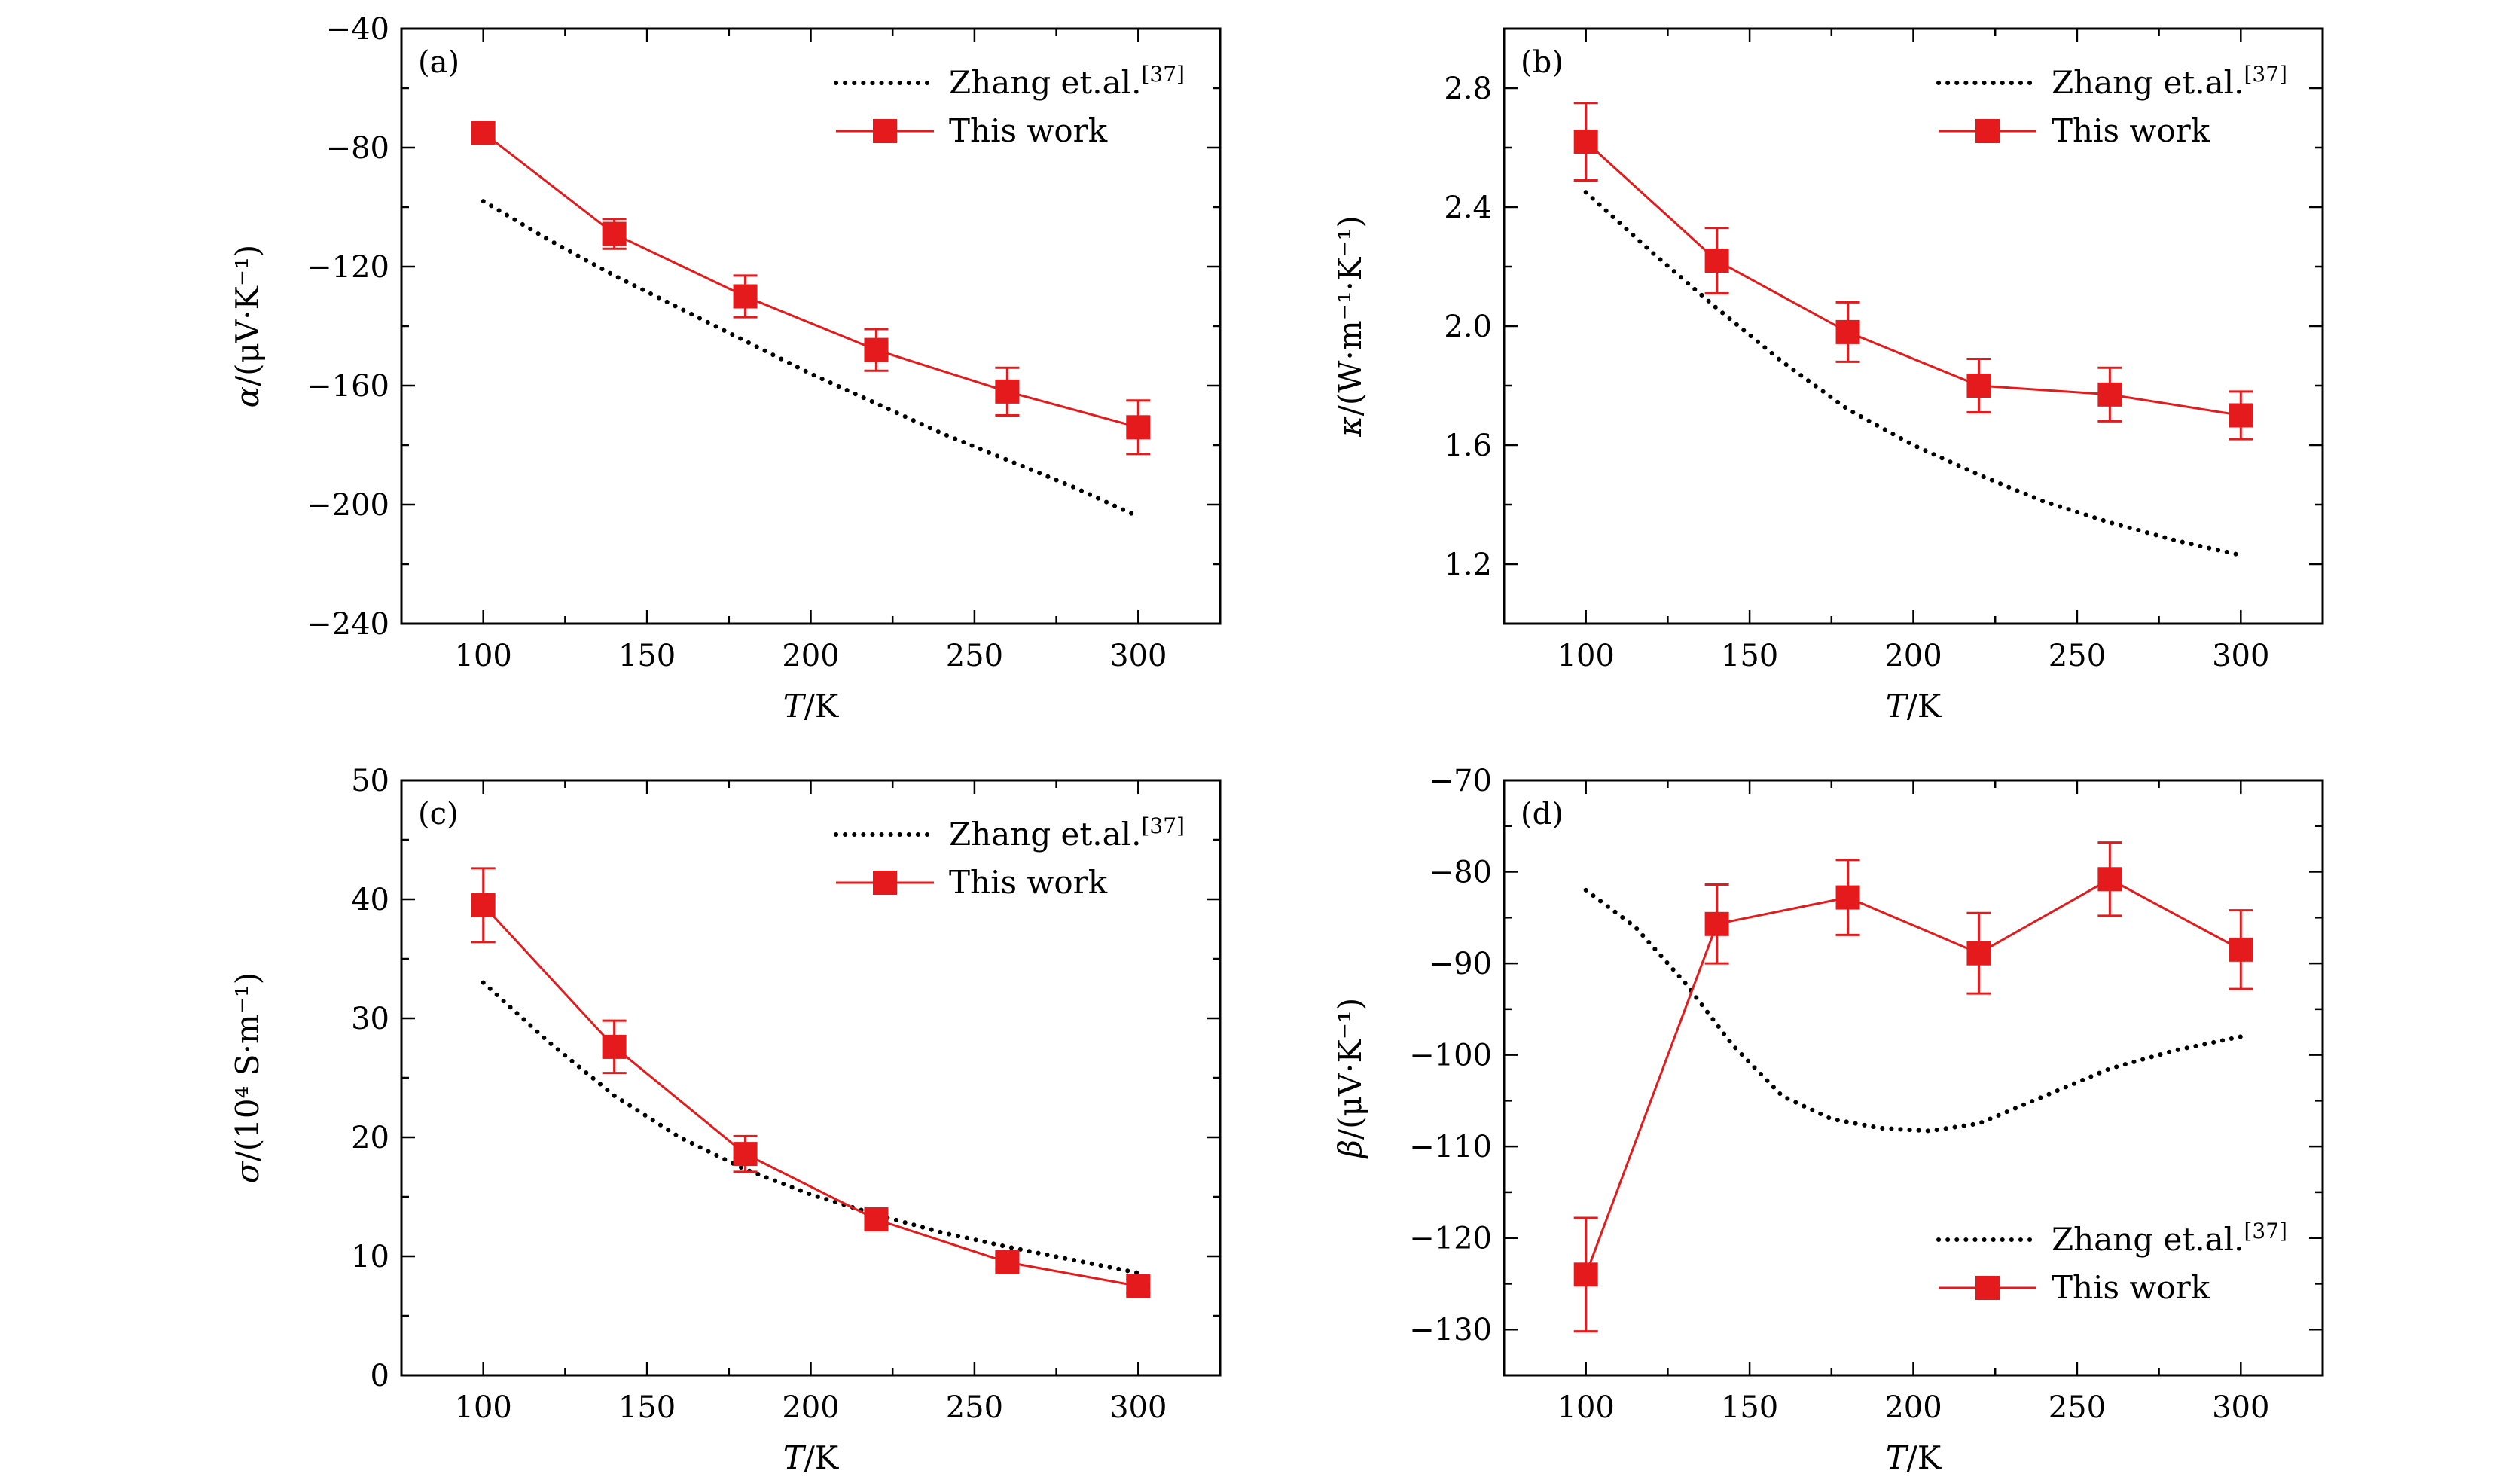  I want to click on panel-label: (c), so click(438, 814).